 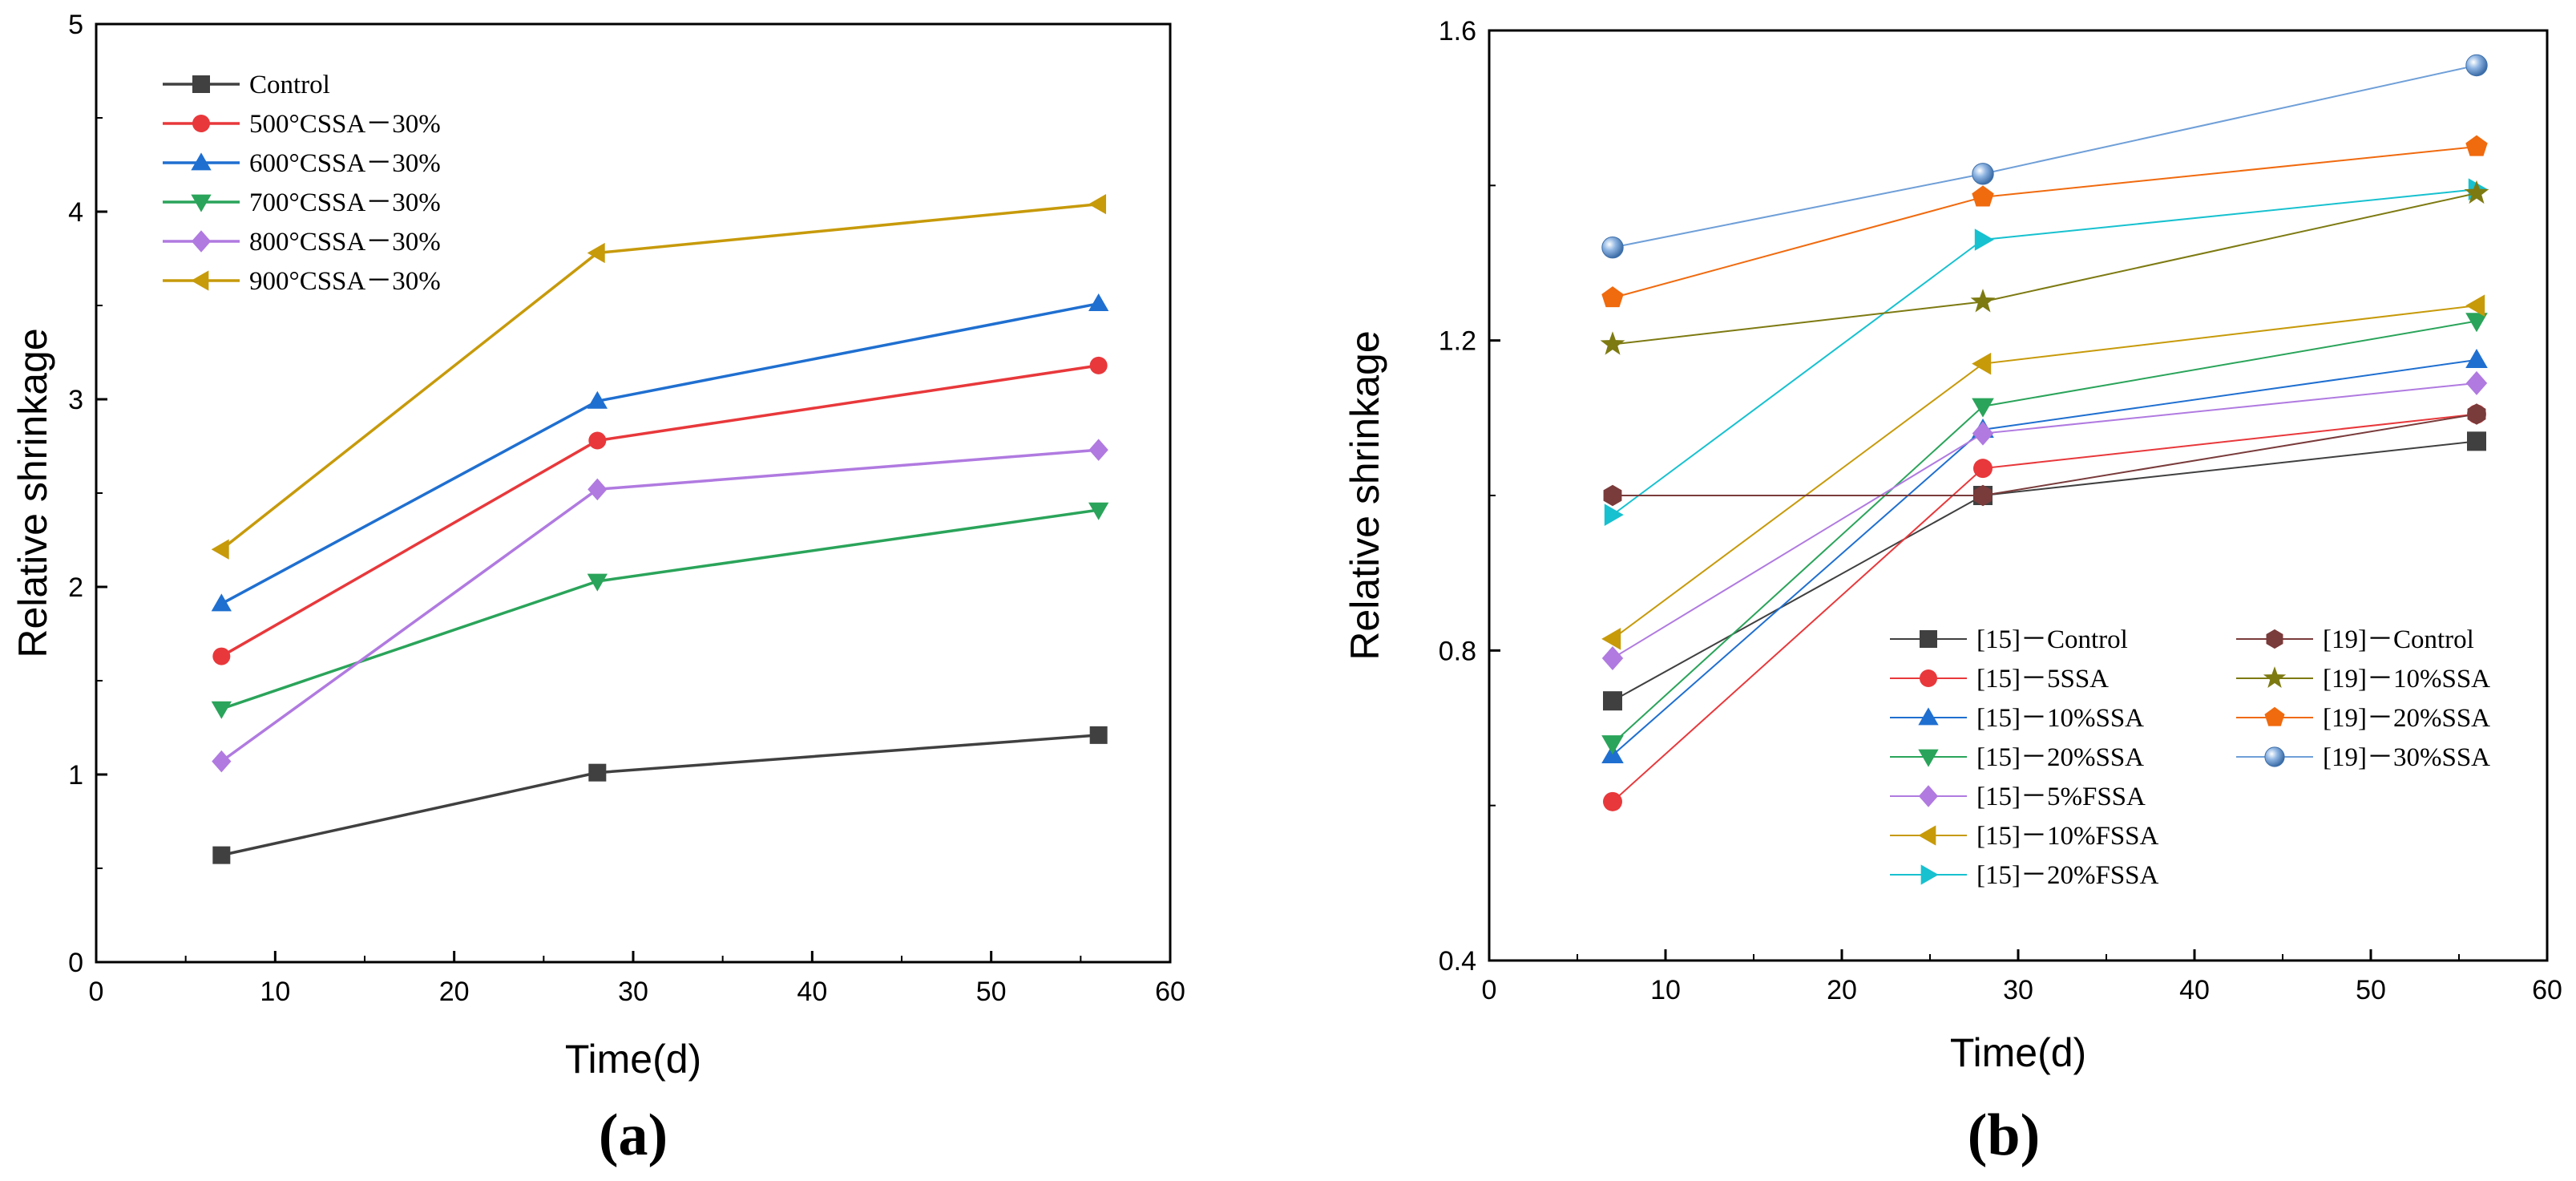 What do you see at coordinates (76, 963) in the screenshot?
I see `y-tick-label: 0` at bounding box center [76, 963].